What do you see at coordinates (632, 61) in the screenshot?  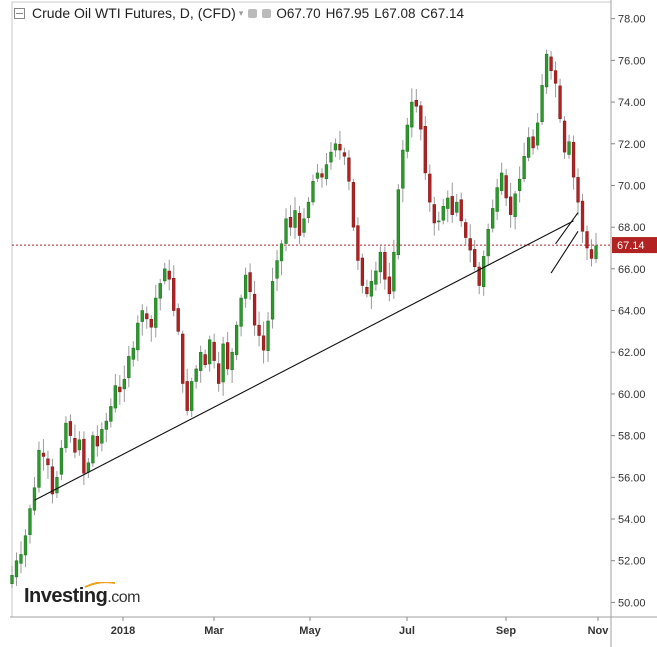 I see `y-tick-label: 76.00` at bounding box center [632, 61].